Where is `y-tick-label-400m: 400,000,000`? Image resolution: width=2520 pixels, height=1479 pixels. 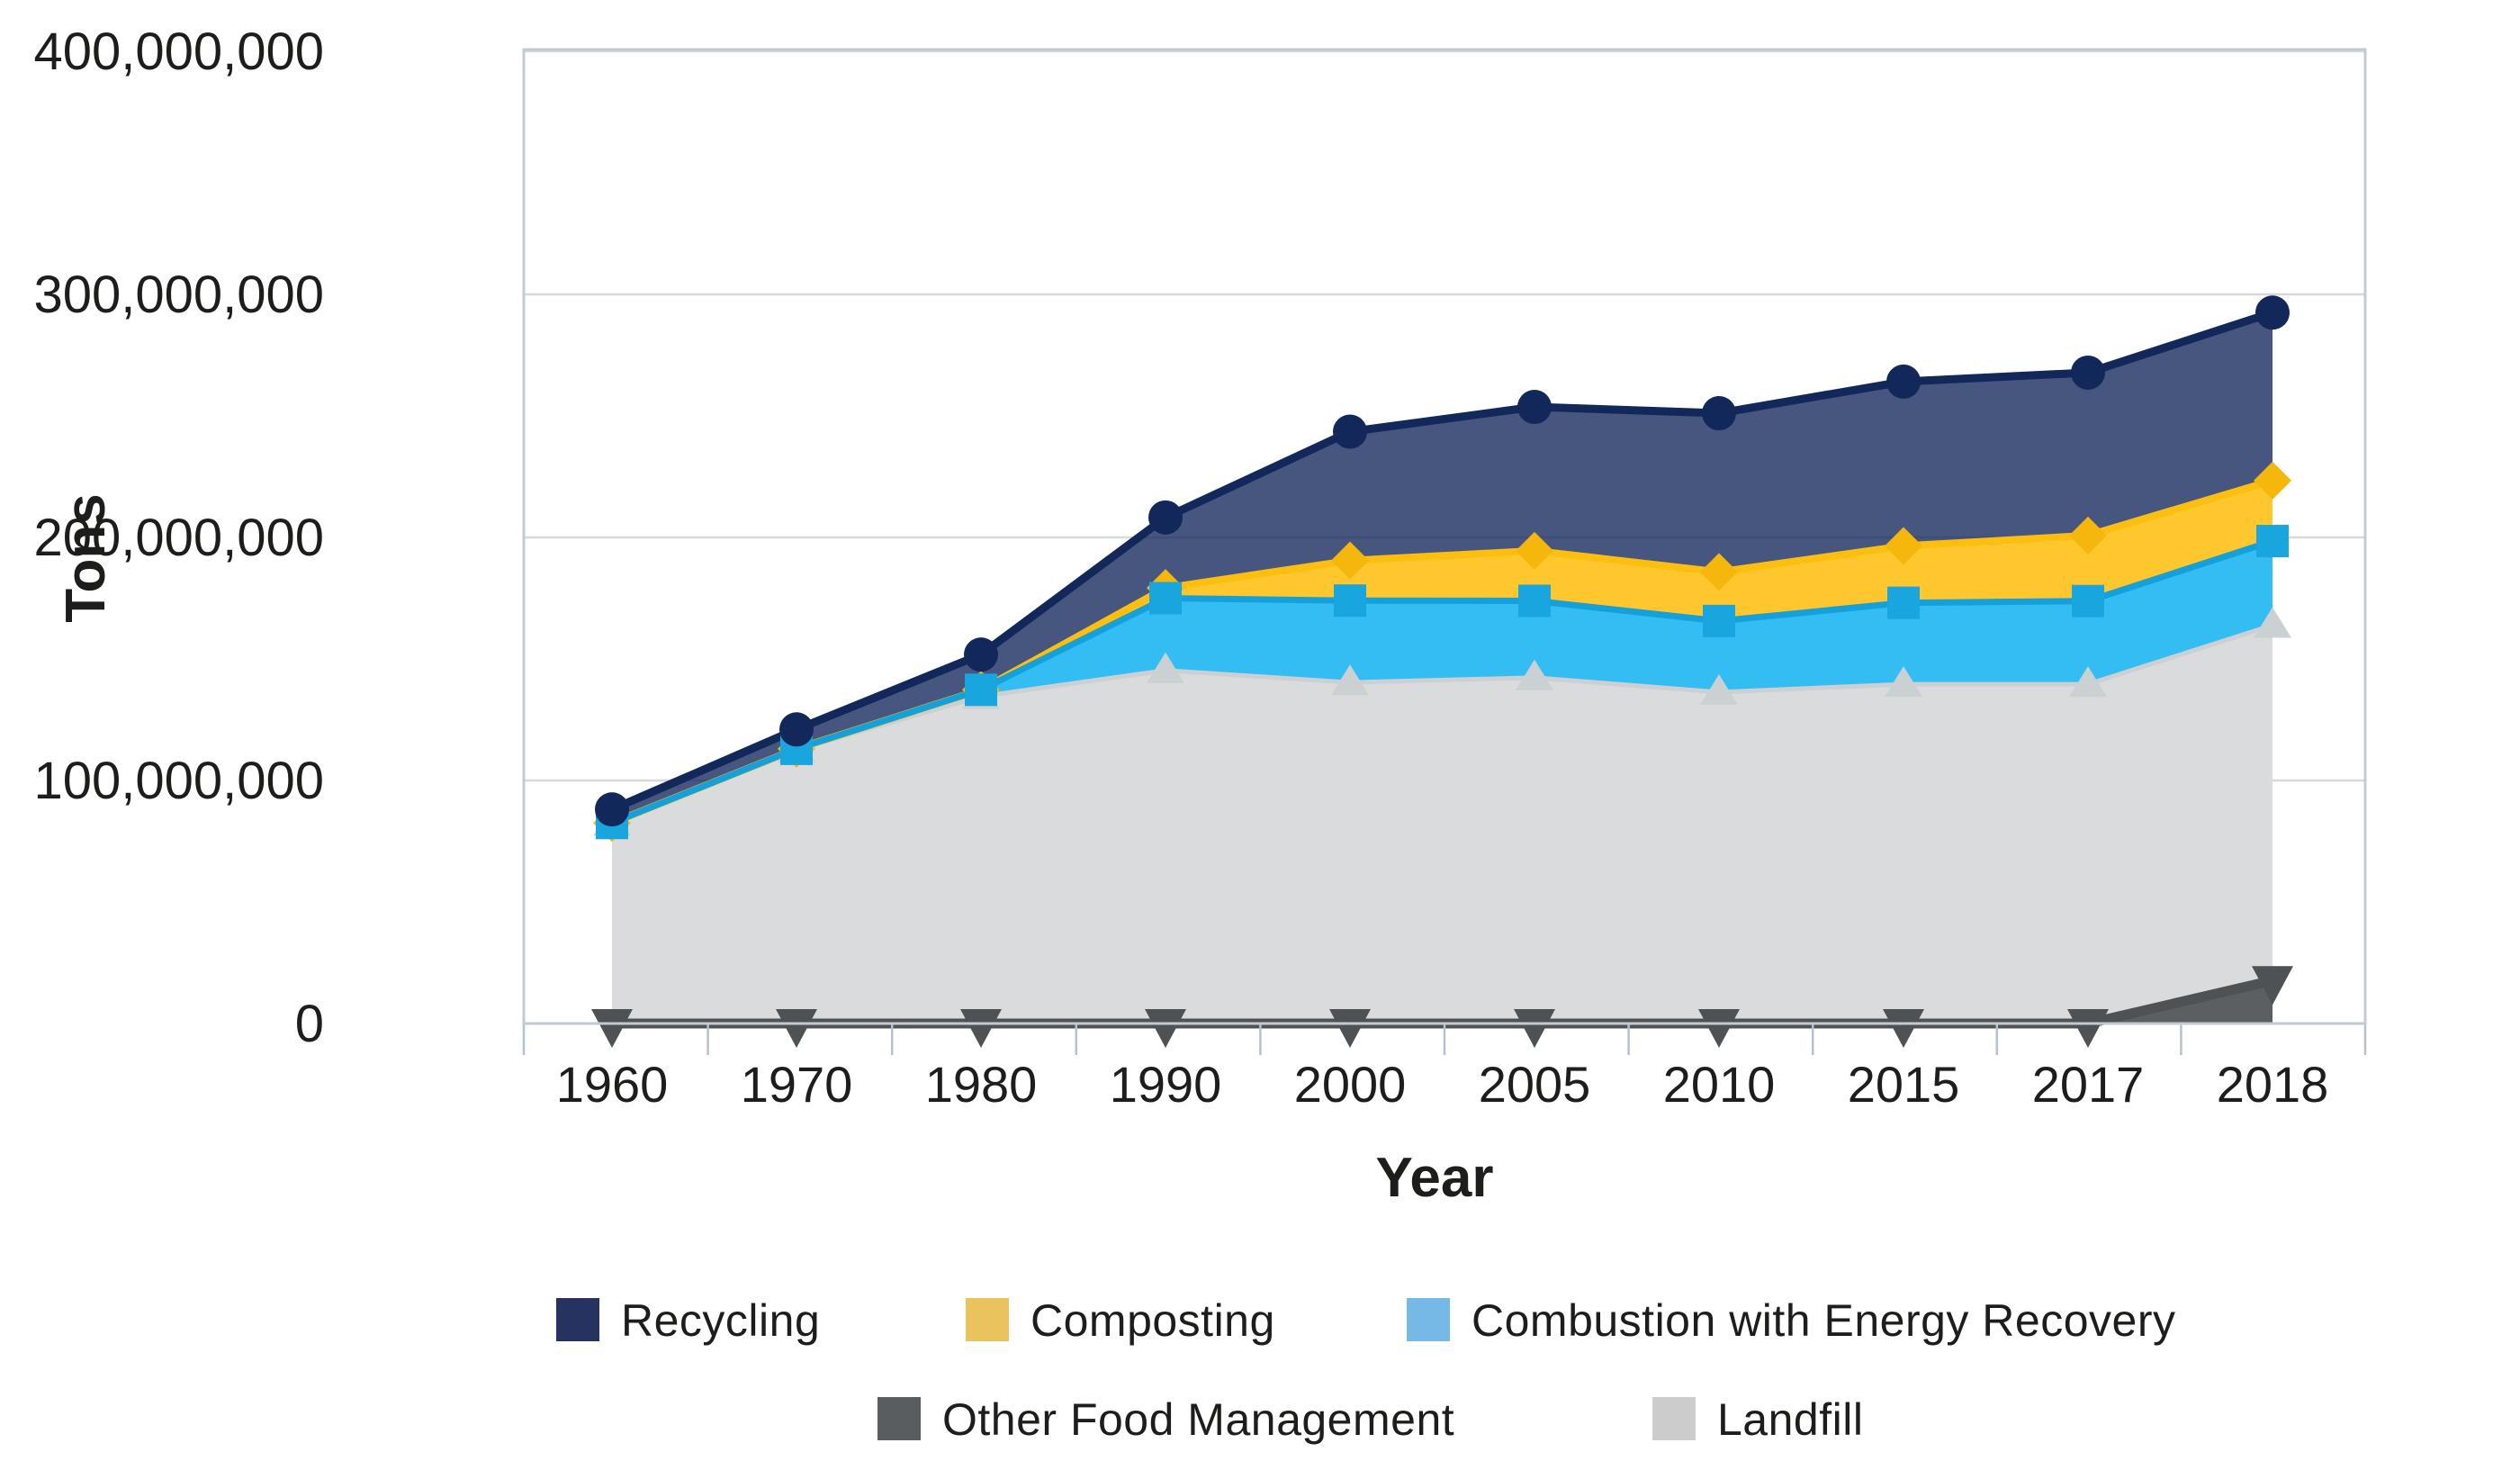
y-tick-label-400m: 400,000,000 is located at coordinates (178, 52).